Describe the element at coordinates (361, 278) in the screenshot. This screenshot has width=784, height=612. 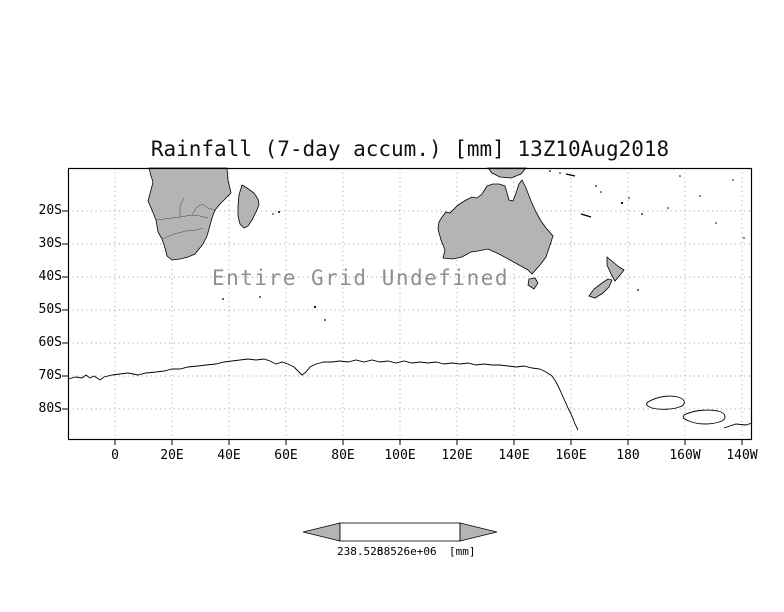
I see `undefined-grid-message: Entire Grid Undefined` at that location.